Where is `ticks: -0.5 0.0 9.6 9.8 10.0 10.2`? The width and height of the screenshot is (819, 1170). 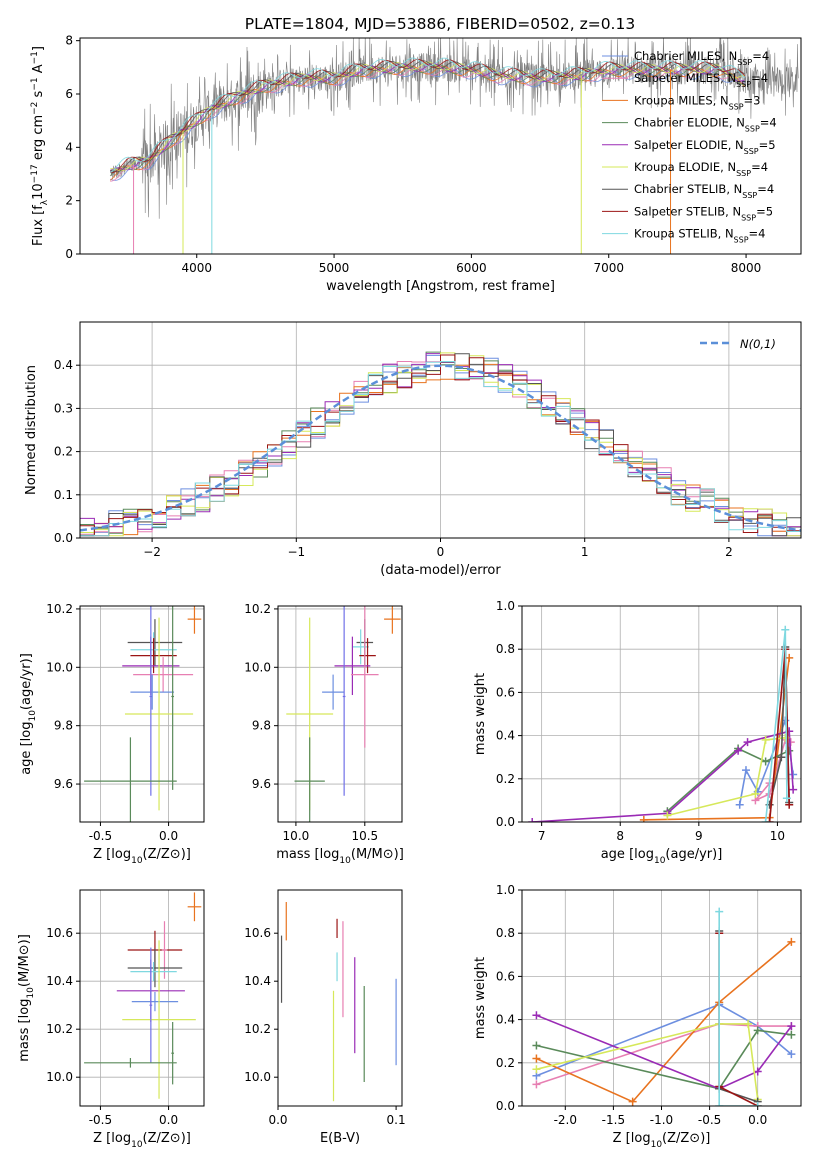 ticks: -0.5 0.0 9.6 9.8 10.0 10.2 is located at coordinates (112, 722).